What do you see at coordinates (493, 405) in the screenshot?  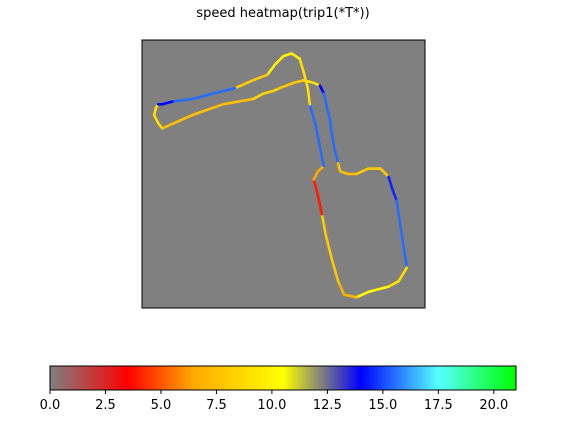 I see `colorbar-tick-label: 20.0` at bounding box center [493, 405].